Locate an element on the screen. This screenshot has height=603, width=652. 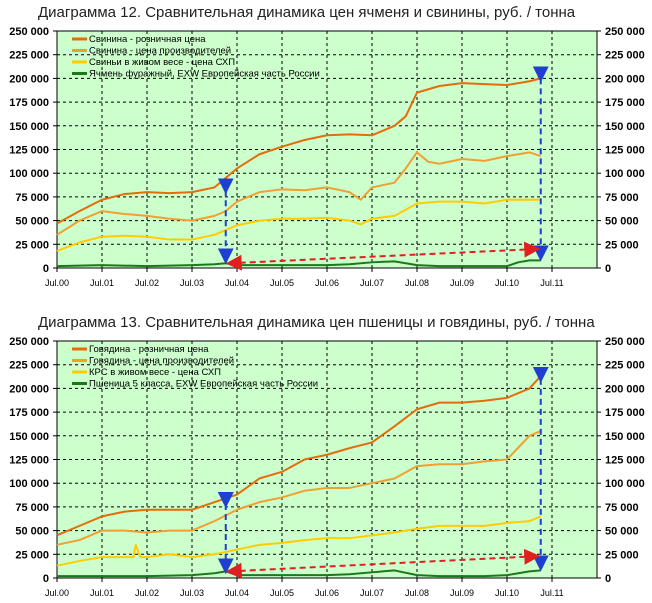
legend-entry: Свинина - цена производителей is located at coordinates (160, 51).